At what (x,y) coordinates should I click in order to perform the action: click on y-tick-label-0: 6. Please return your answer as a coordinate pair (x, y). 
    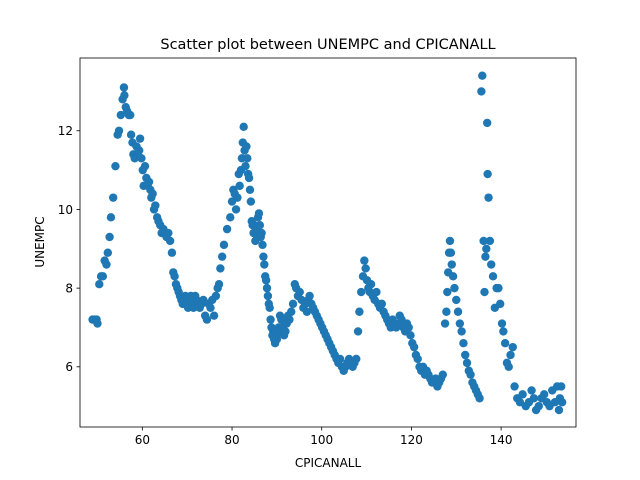
    Looking at the image, I should click on (69, 367).